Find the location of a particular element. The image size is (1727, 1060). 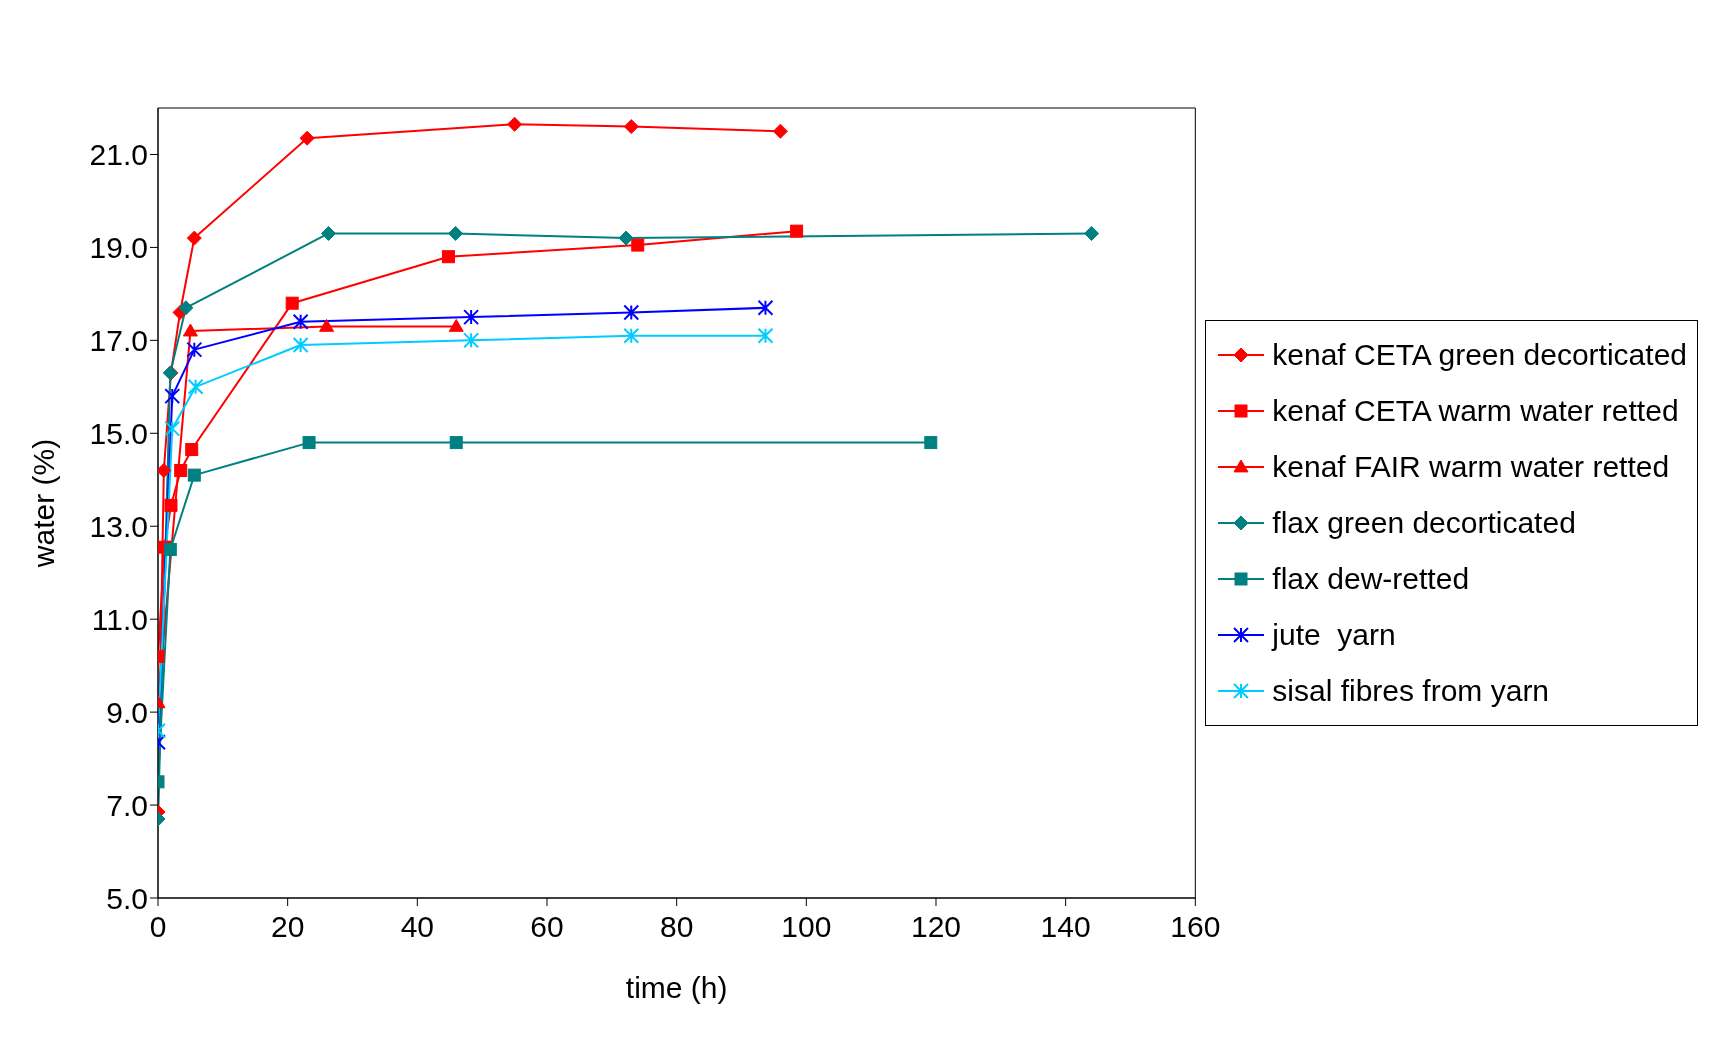

y-tick-label: 13.0 is located at coordinates (118, 526).